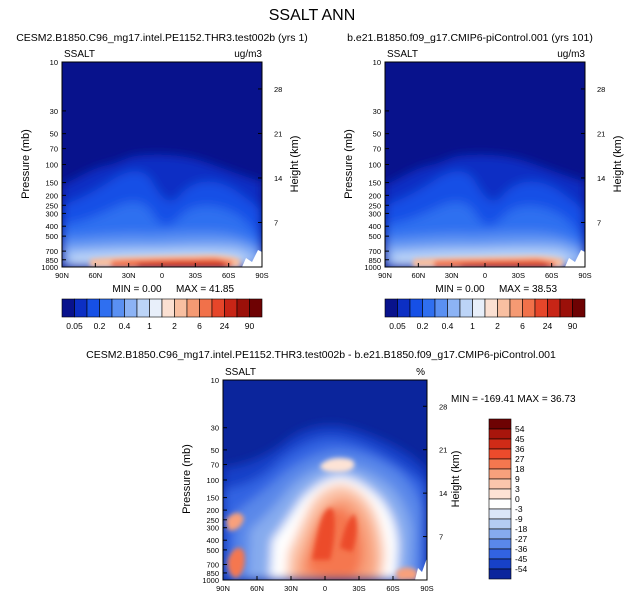 The height and width of the screenshot is (602, 625). Describe the element at coordinates (418, 275) in the screenshot. I see `panel-2-x-tick-label: 60N` at that location.